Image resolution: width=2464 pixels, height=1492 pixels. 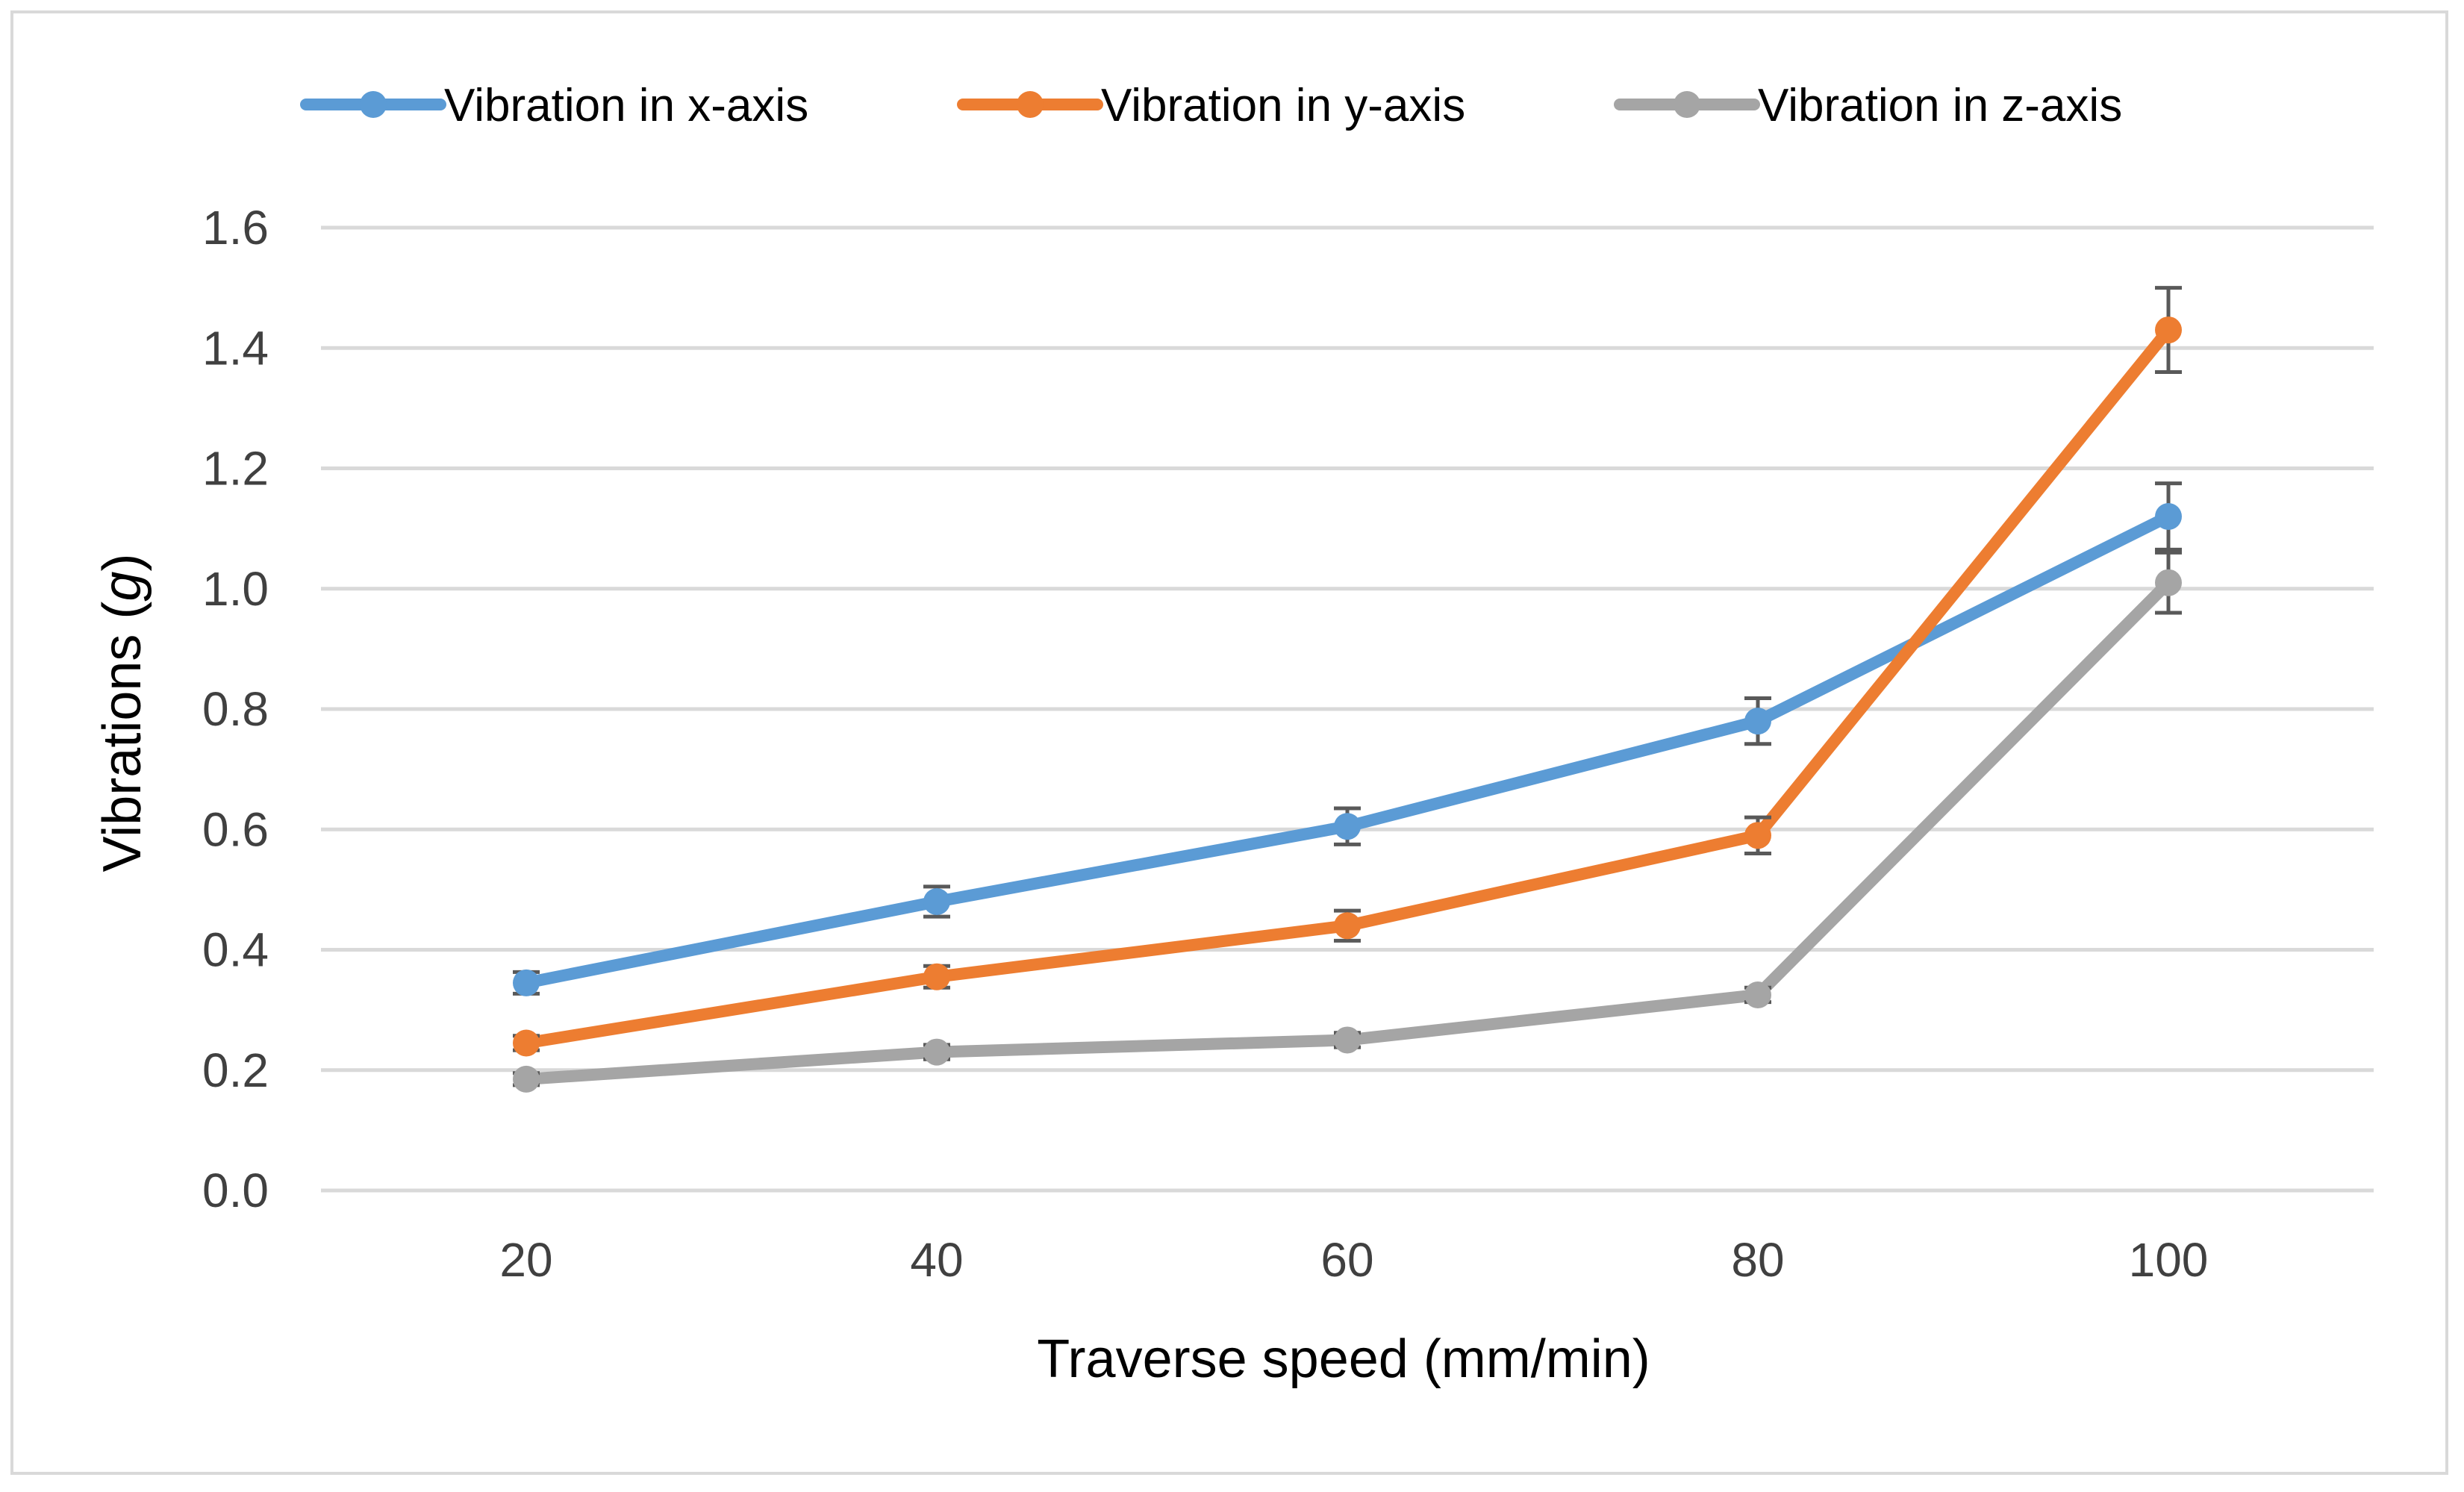 I want to click on y-tick-label: 1.2, so click(x=235, y=469).